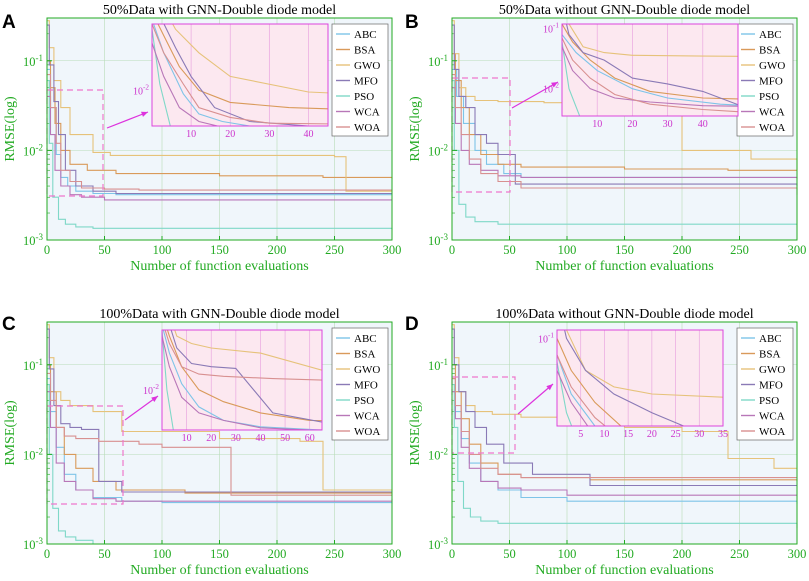  What do you see at coordinates (624, 10) in the screenshot?
I see `chart-title: 50%Data without GNN-Double diode model` at bounding box center [624, 10].